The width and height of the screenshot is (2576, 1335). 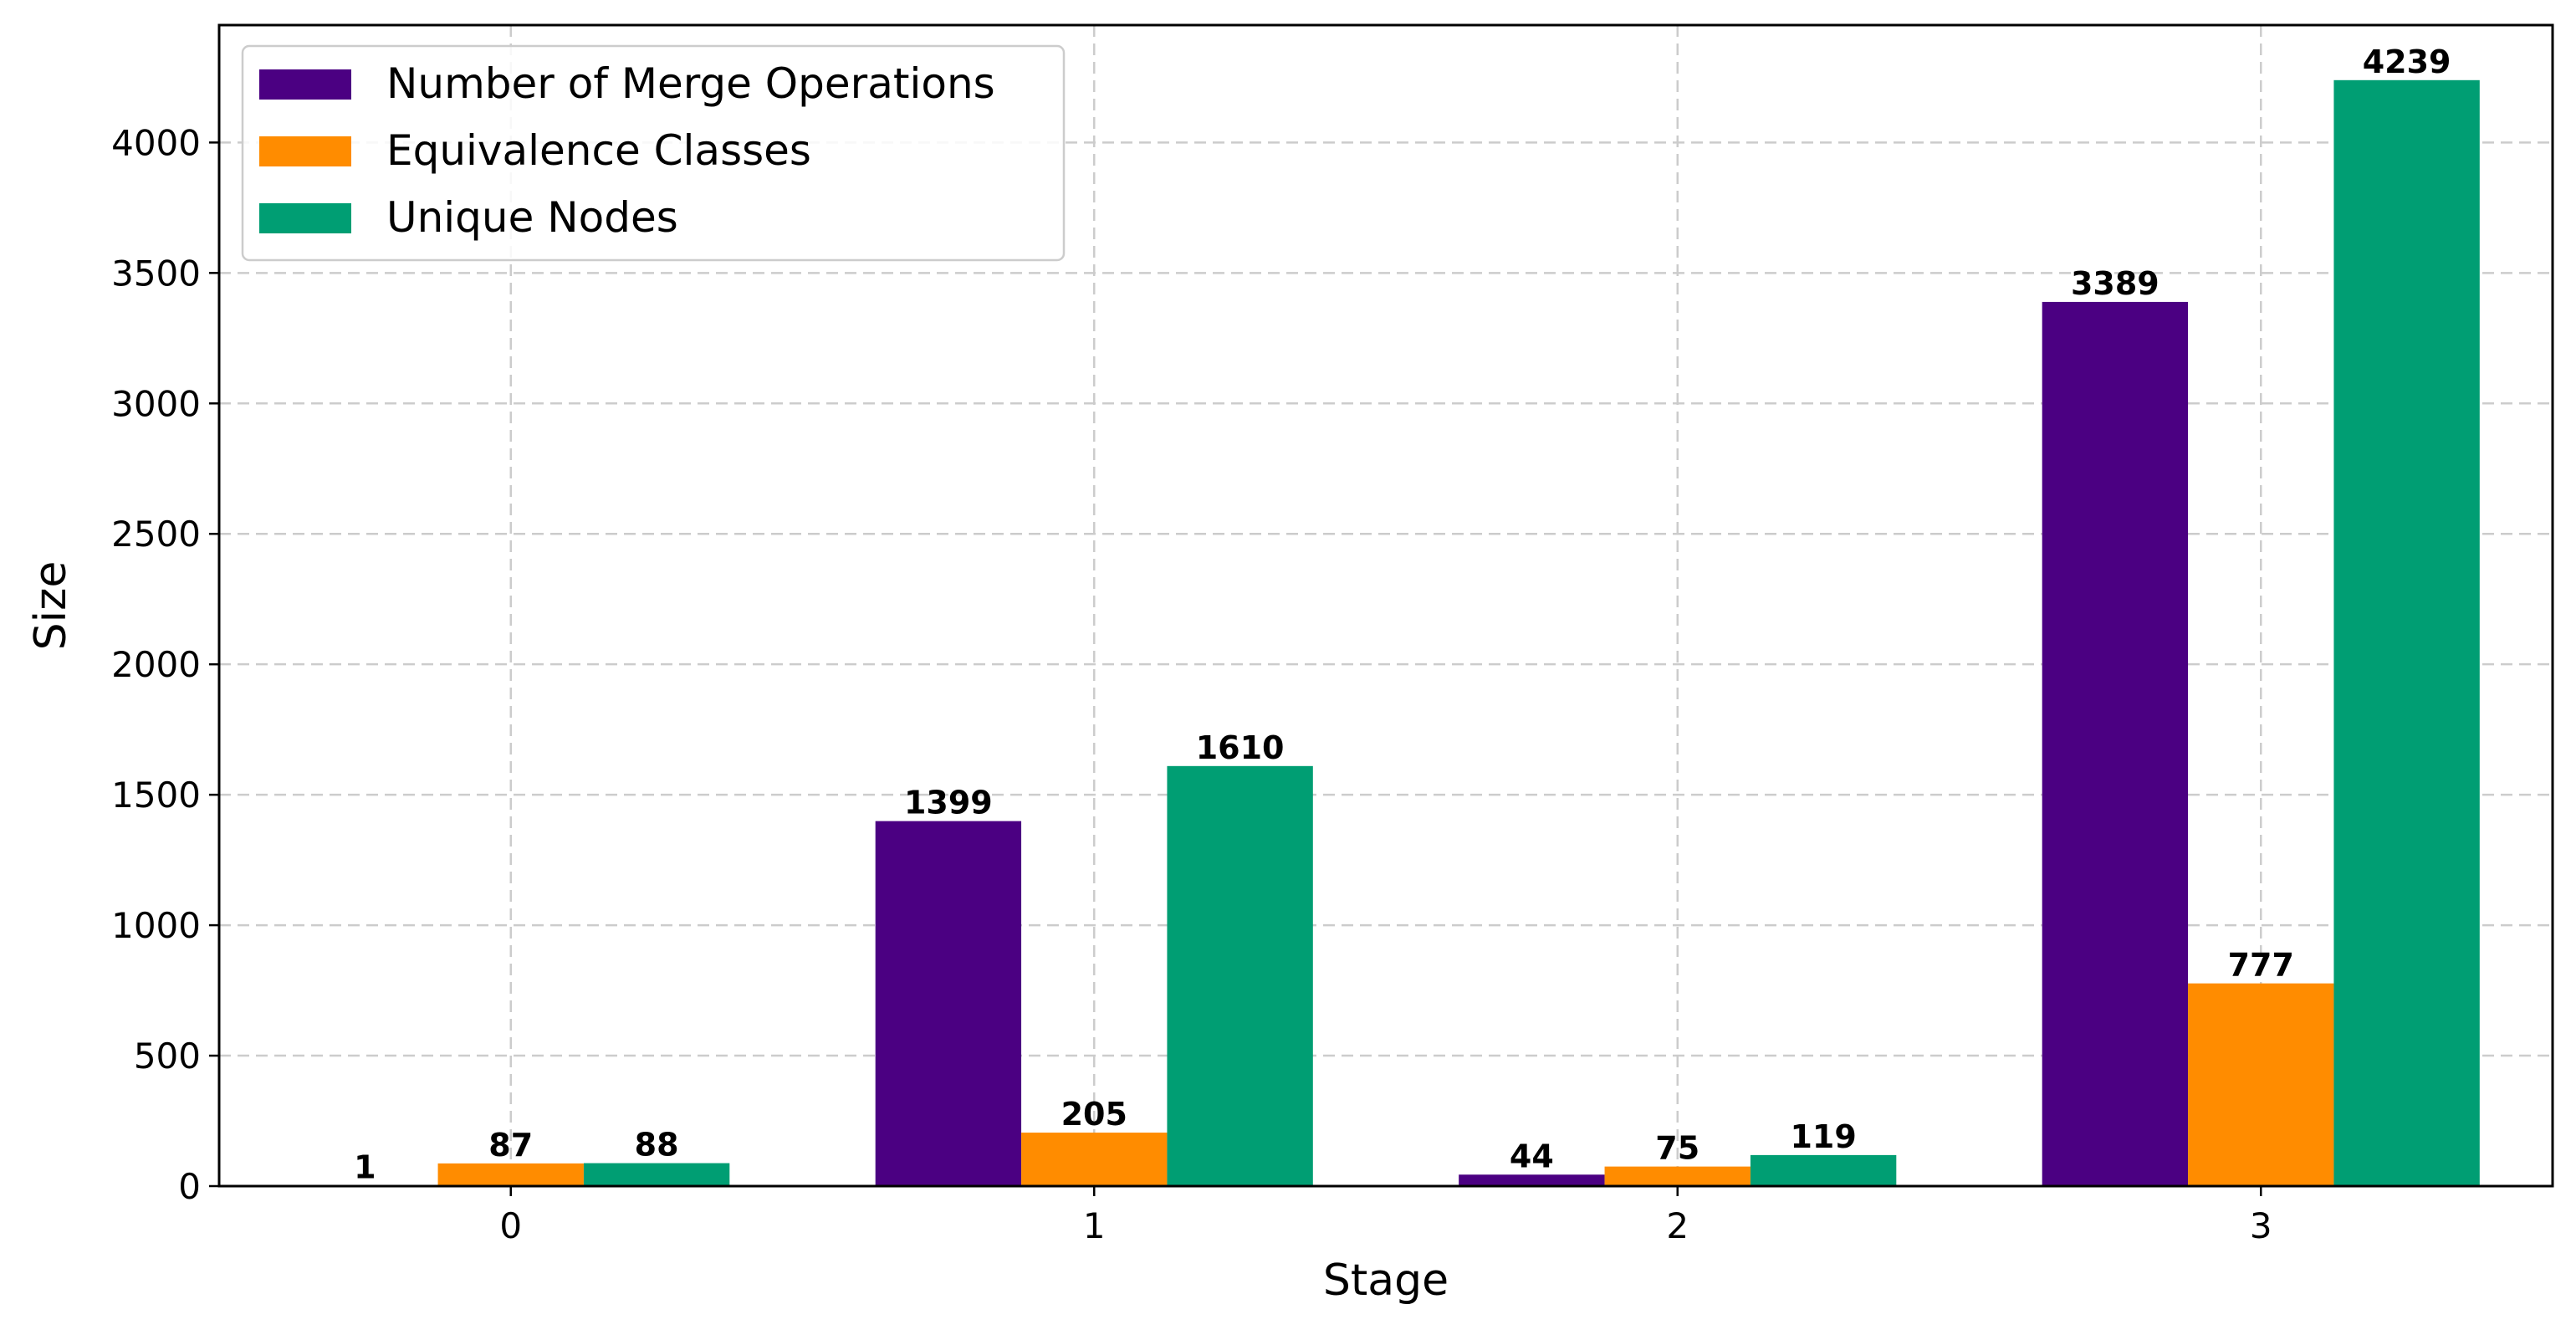 What do you see at coordinates (657, 1145) in the screenshot?
I see `bar-value-label: 88` at bounding box center [657, 1145].